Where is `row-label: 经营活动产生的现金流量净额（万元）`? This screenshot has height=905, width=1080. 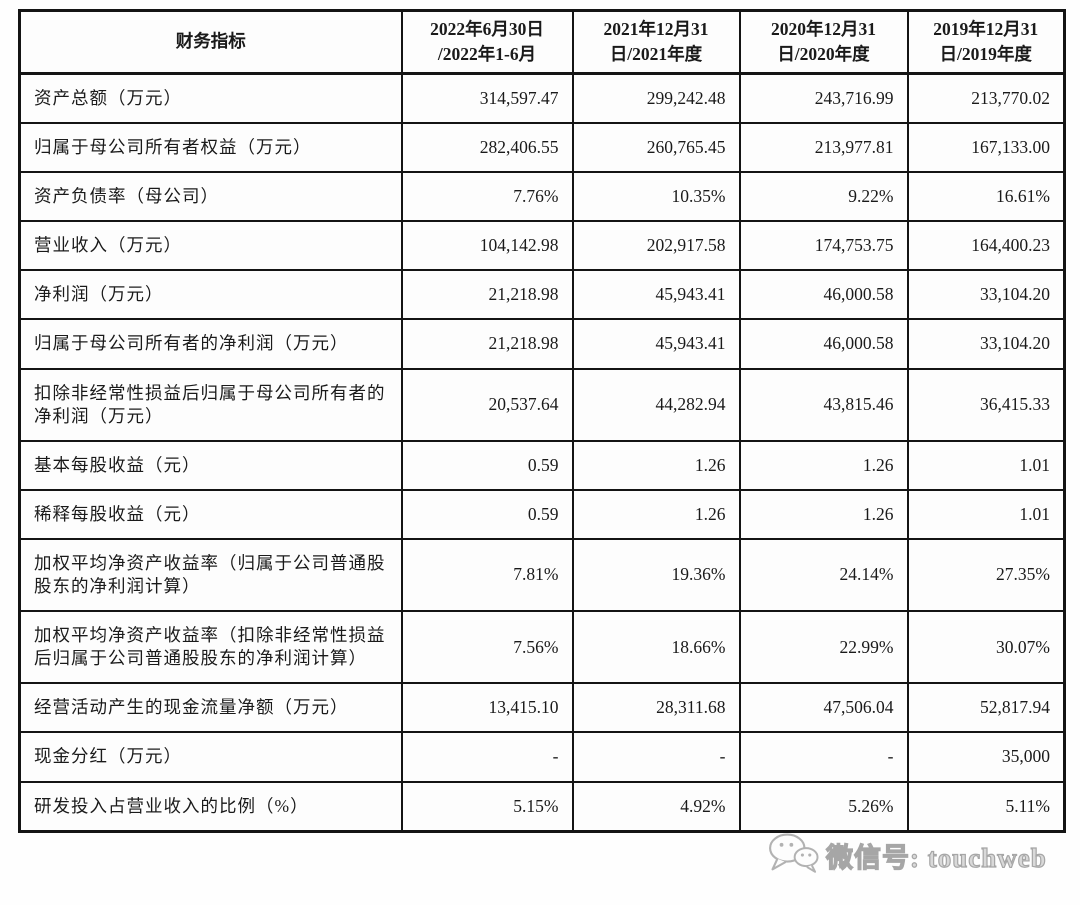
row-label: 经营活动产生的现金流量净额（万元） is located at coordinates (210, 708).